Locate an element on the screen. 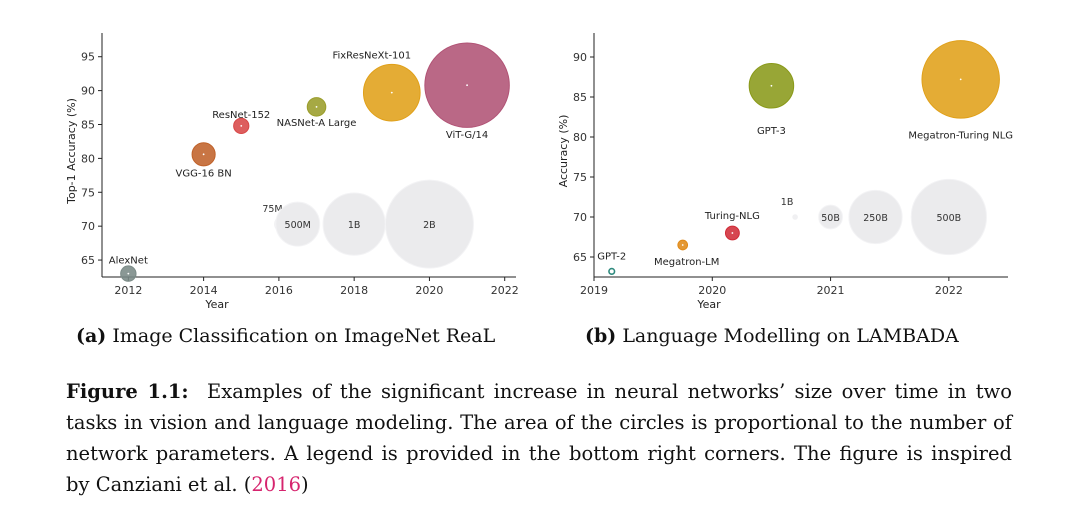  y-axis-label: Top-1 Accuracy (%) is located at coordinates (71, 151).